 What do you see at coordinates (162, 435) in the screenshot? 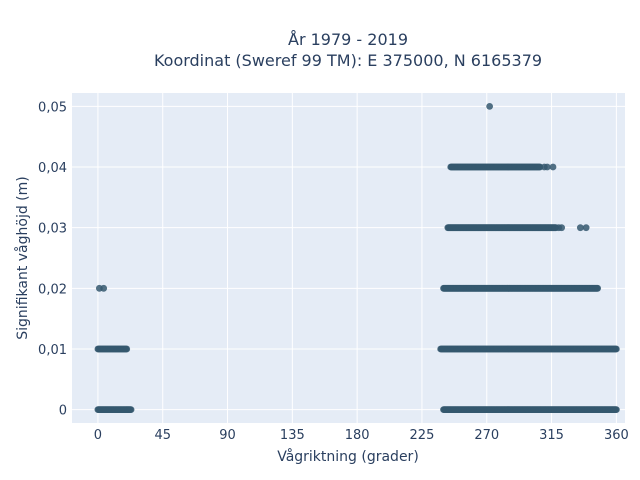
I see `x-tick-label: 45` at bounding box center [162, 435].